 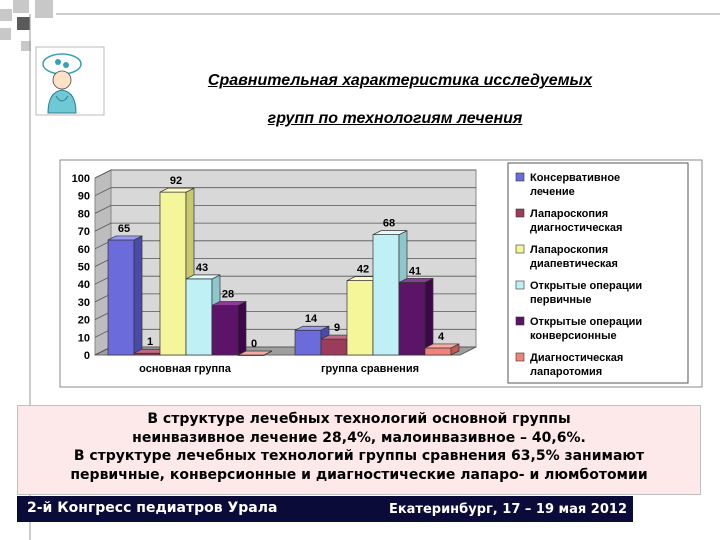 What do you see at coordinates (150, 342) in the screenshot?
I see `data-label: 1` at bounding box center [150, 342].